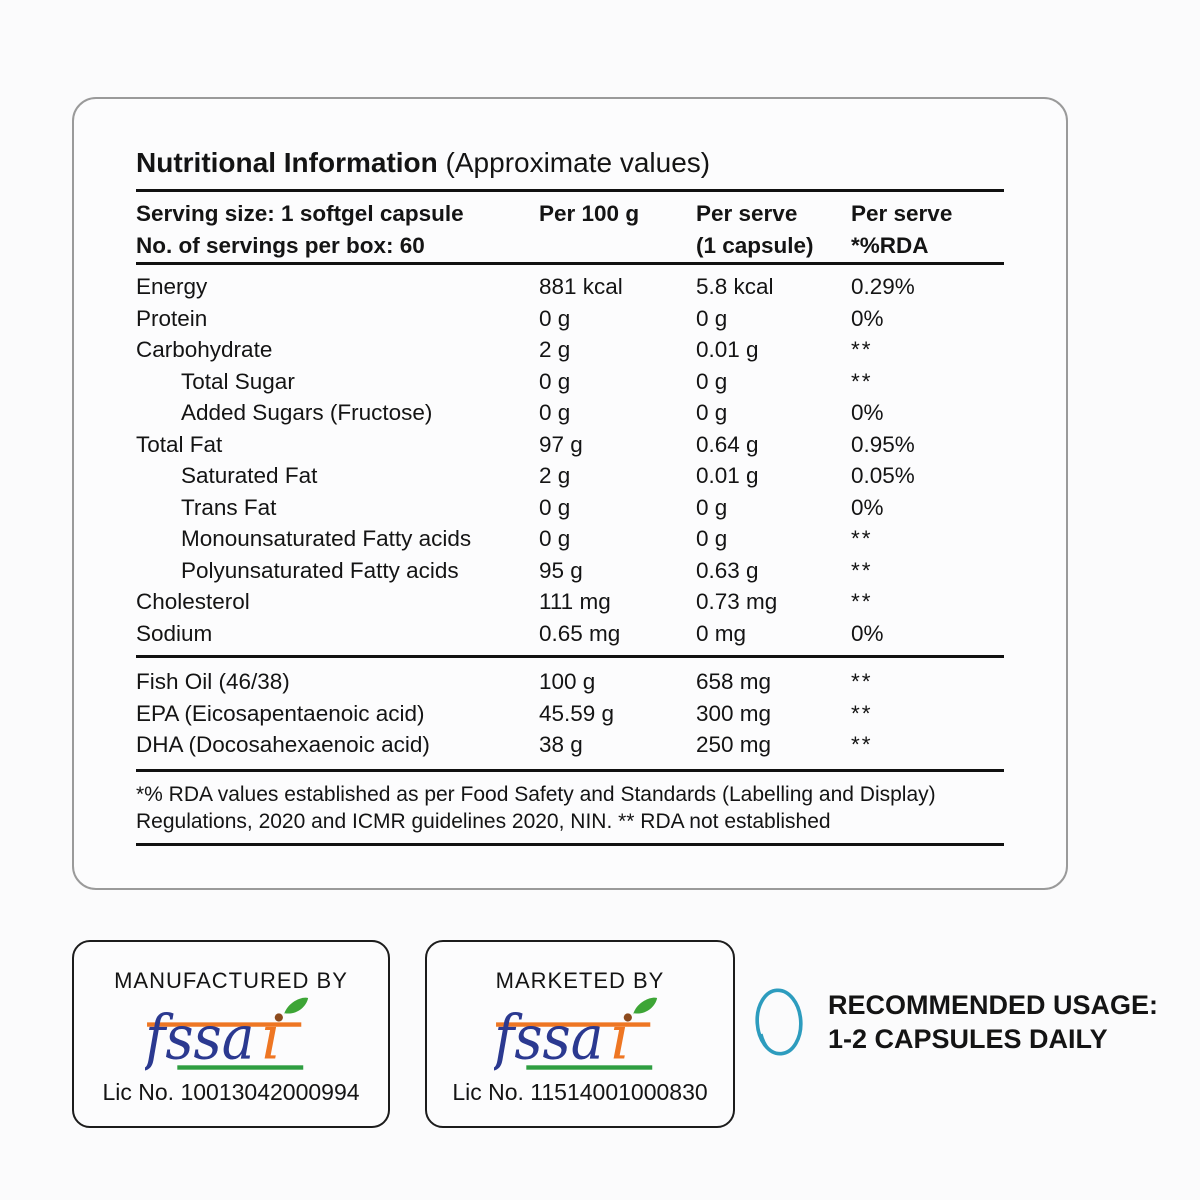 This screenshot has height=1200, width=1200. Describe the element at coordinates (561, 444) in the screenshot. I see `value-per-100g: 97 g` at that location.